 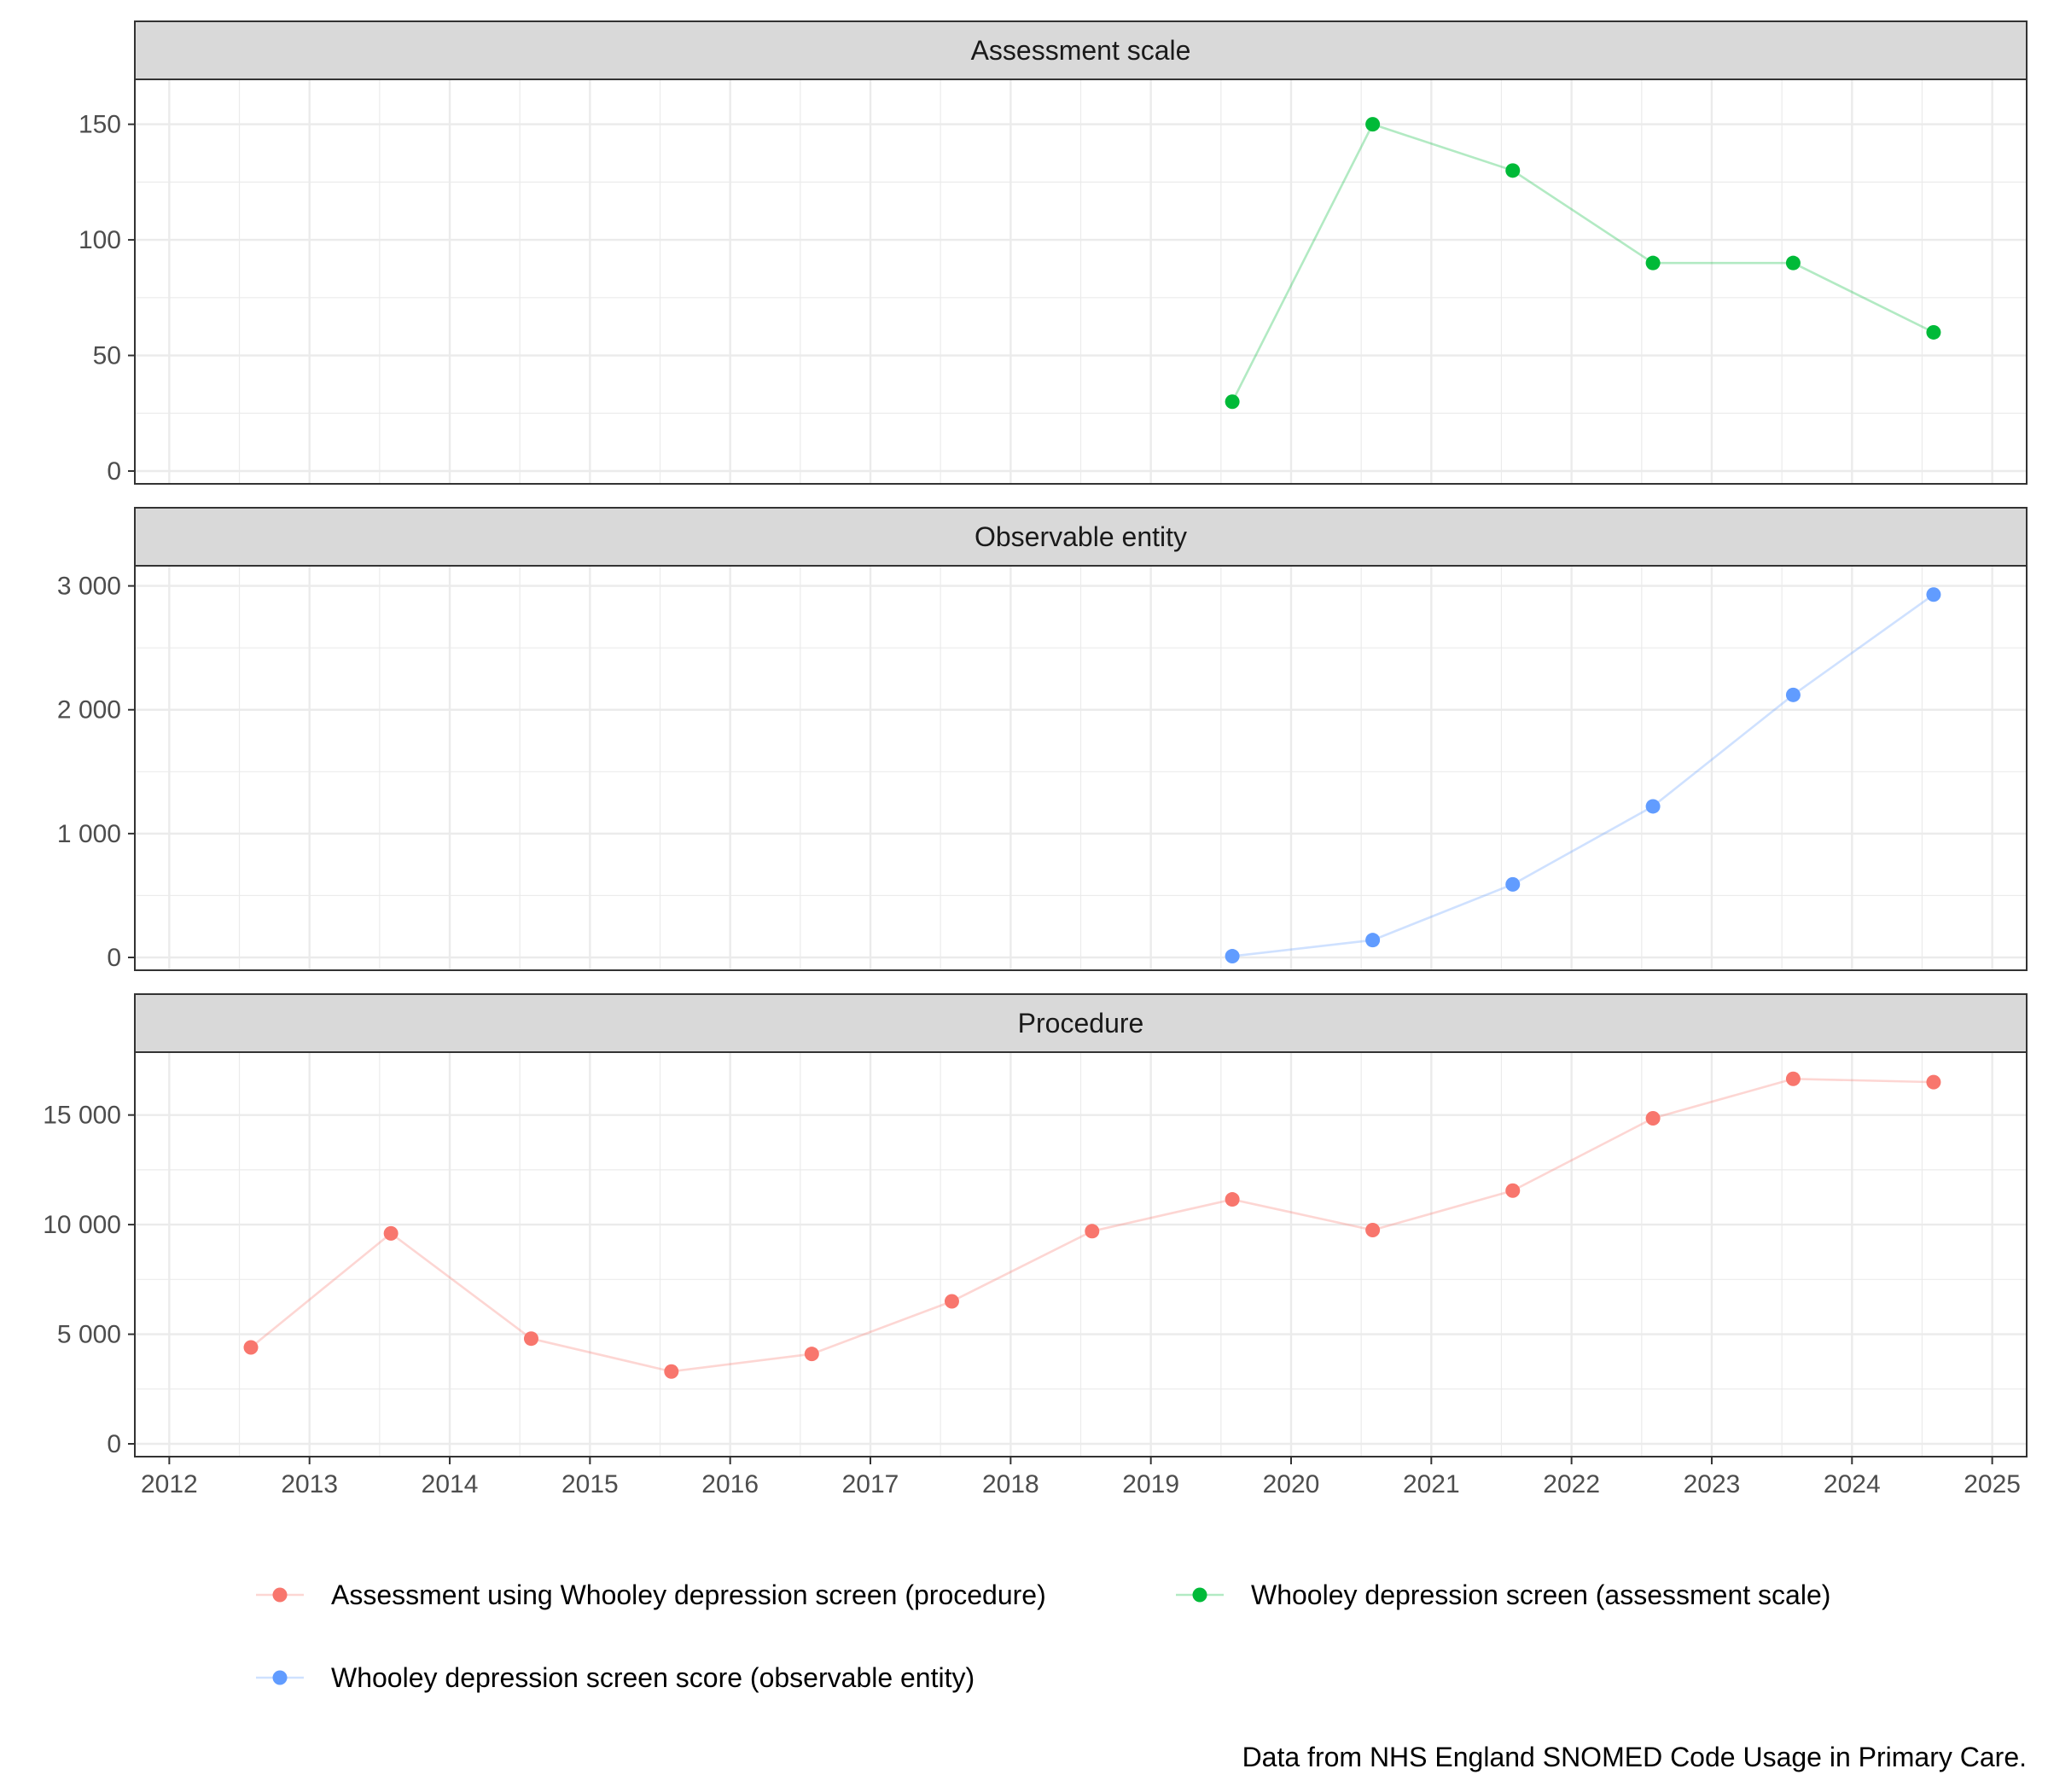 I want to click on x-tick-label: 2022, so click(x=1571, y=1484).